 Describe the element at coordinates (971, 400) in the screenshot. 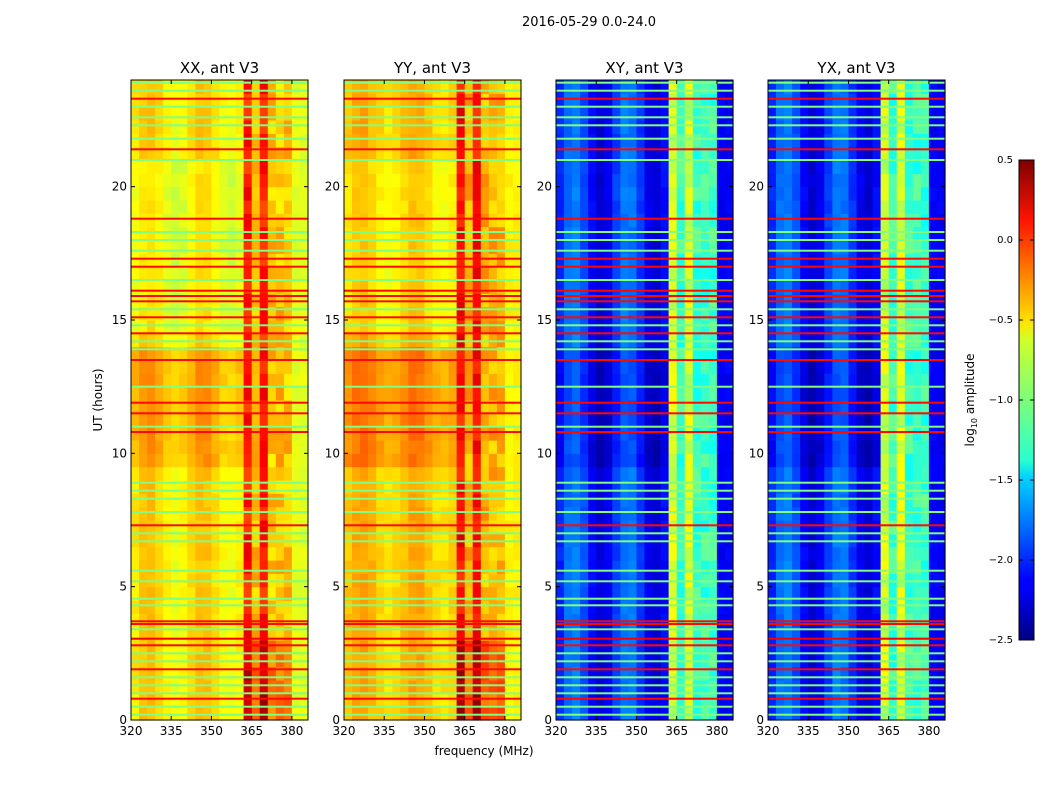

I see `colorbar-label: log10 amplitude` at that location.